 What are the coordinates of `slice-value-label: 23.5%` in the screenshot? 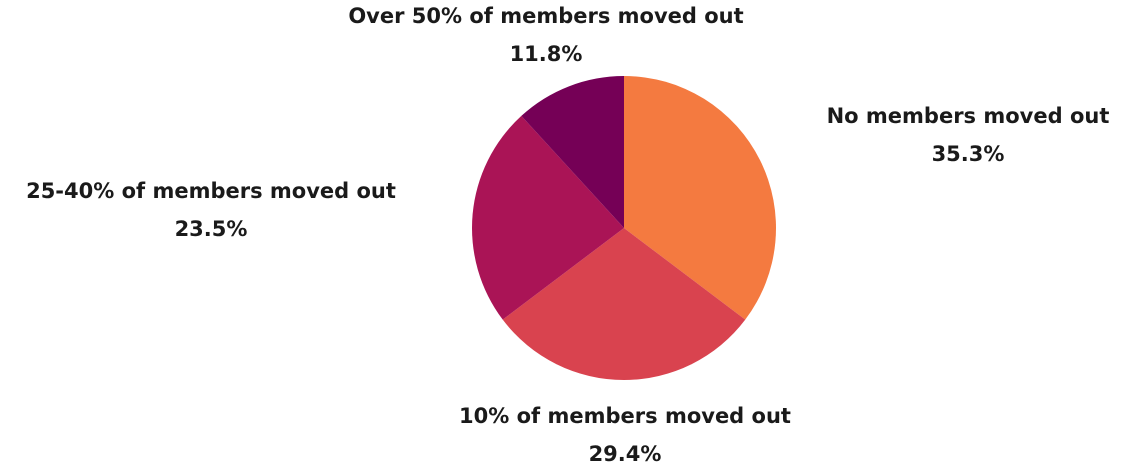 It's located at (211, 229).